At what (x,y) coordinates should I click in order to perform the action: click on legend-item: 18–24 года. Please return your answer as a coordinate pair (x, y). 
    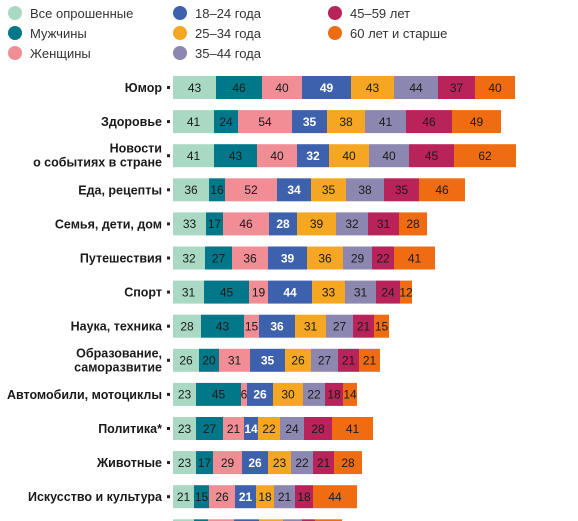
    Looking at the image, I should click on (217, 13).